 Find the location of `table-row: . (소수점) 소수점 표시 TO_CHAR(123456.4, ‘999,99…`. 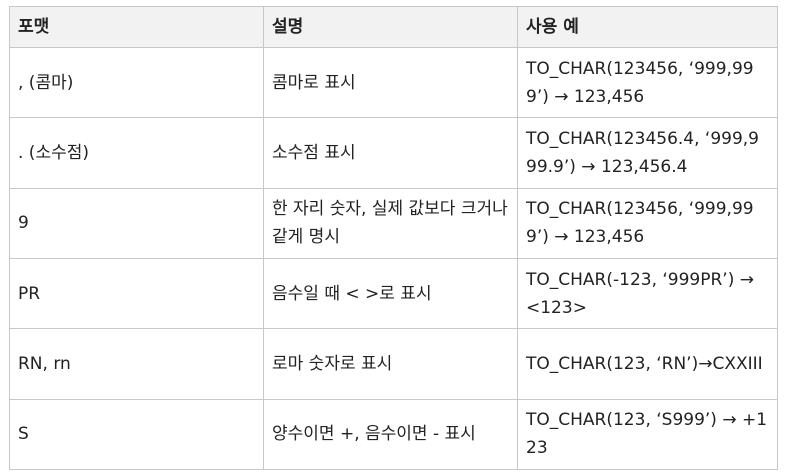

table-row: . (소수점) 소수점 표시 TO_CHAR(123456.4, ‘999,99… is located at coordinates (393, 153).